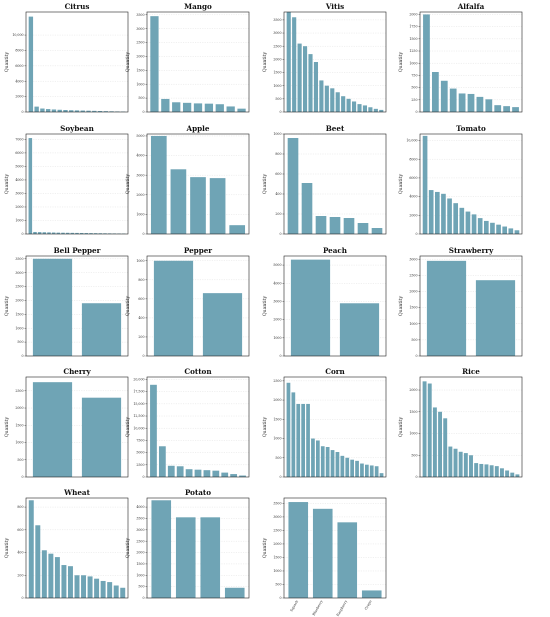 The height and width of the screenshot is (617, 550). What do you see at coordinates (138, 428) in the screenshot?
I see `y-tick-label: 10,000` at bounding box center [138, 428].